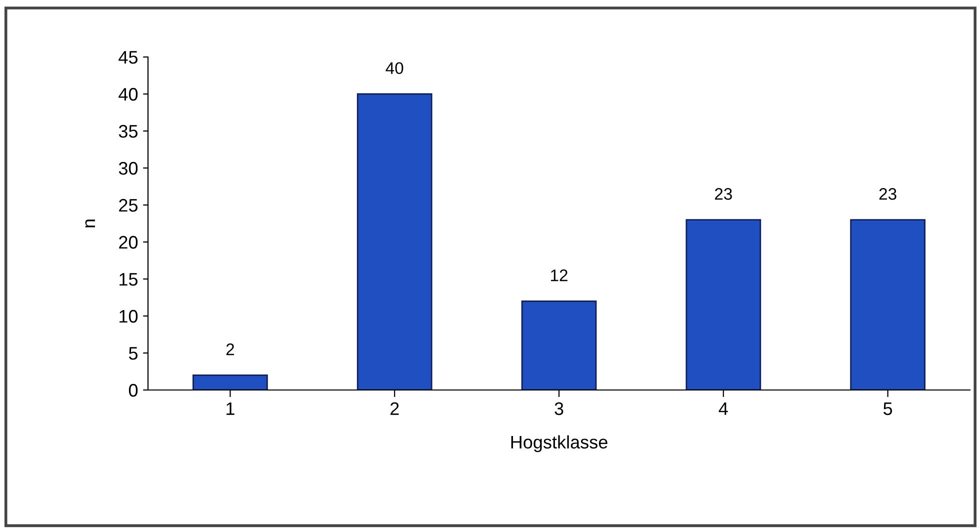 Image resolution: width=979 pixels, height=531 pixels. What do you see at coordinates (230, 349) in the screenshot?
I see `data-label: 2` at bounding box center [230, 349].